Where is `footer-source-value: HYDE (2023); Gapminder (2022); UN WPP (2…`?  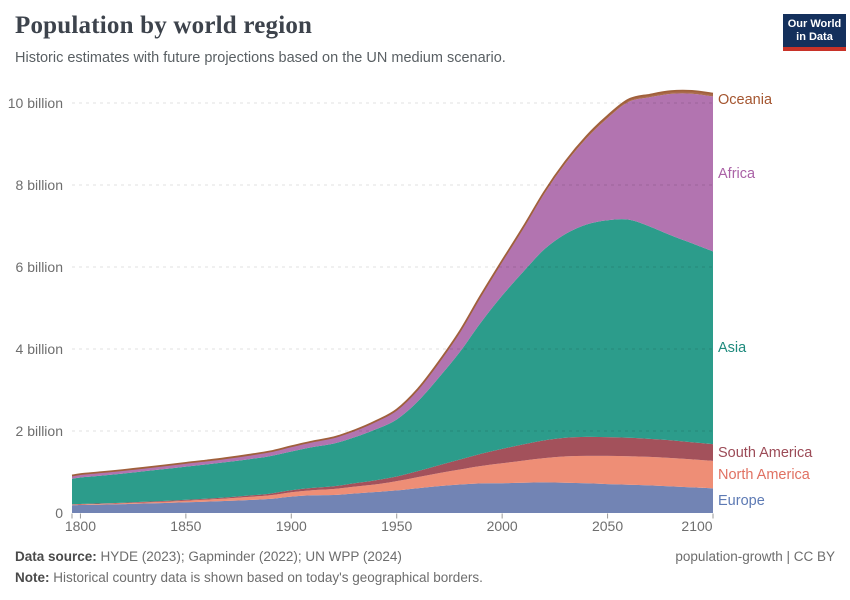 footer-source-value: HYDE (2023); Gapminder (2022); UN WPP (2… is located at coordinates (249, 556).